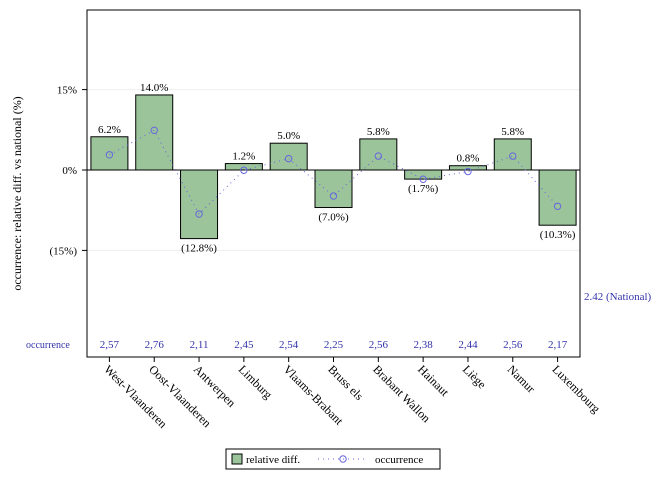 The width and height of the screenshot is (672, 485). What do you see at coordinates (618, 297) in the screenshot?
I see `national-label: 2.42 (National)` at bounding box center [618, 297].